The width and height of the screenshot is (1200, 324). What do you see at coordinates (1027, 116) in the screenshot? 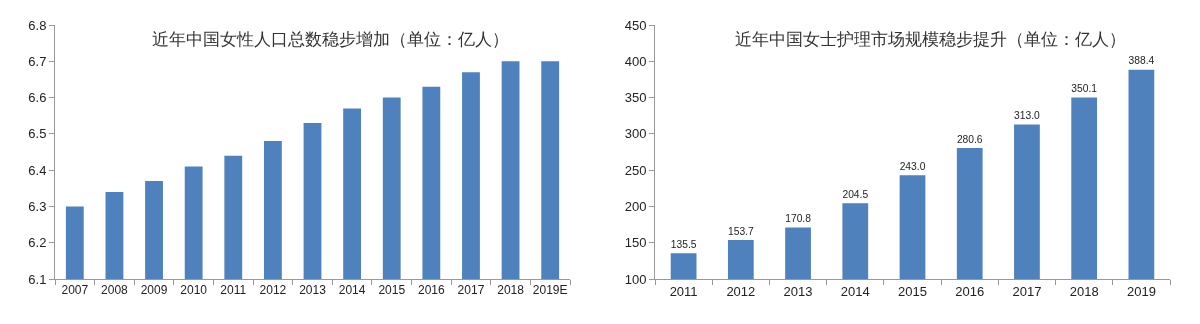
I see `data-label: 313.0` at bounding box center [1027, 116].